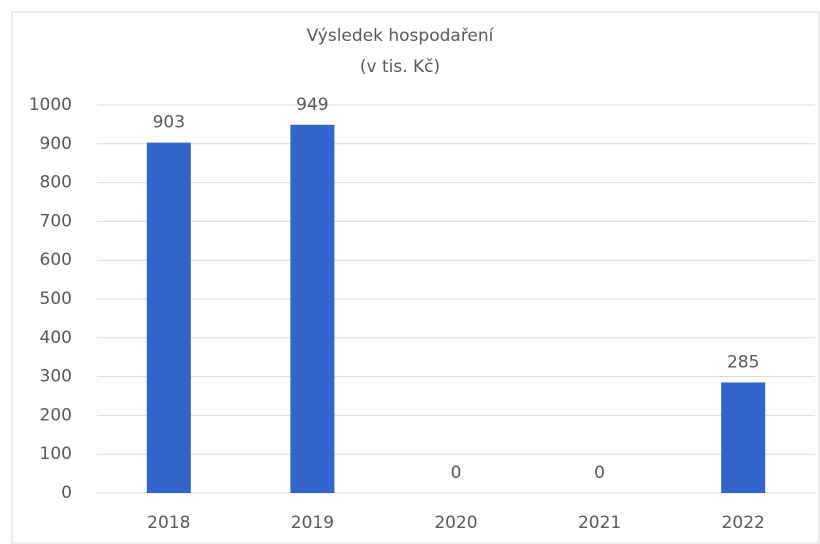 This screenshot has width=820, height=544. I want to click on y-tick-label: 600, so click(56, 260).